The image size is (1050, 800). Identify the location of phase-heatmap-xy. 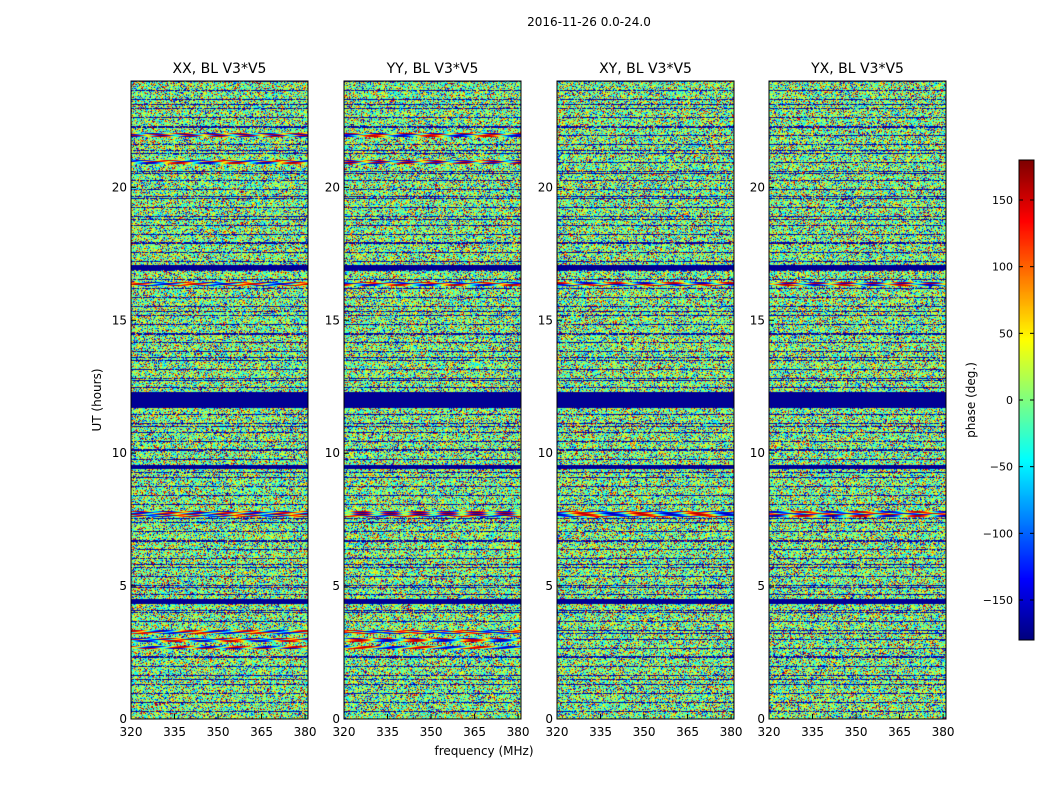
(645, 400).